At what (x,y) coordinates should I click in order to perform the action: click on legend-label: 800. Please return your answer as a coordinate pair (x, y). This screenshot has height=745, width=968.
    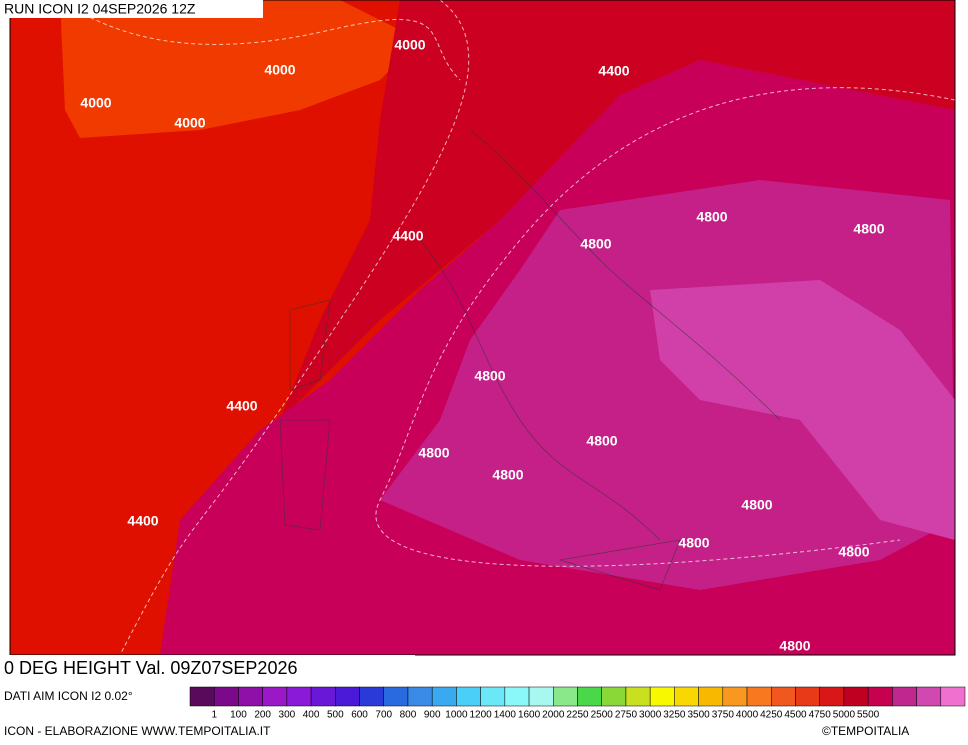
    Looking at the image, I should click on (408, 715).